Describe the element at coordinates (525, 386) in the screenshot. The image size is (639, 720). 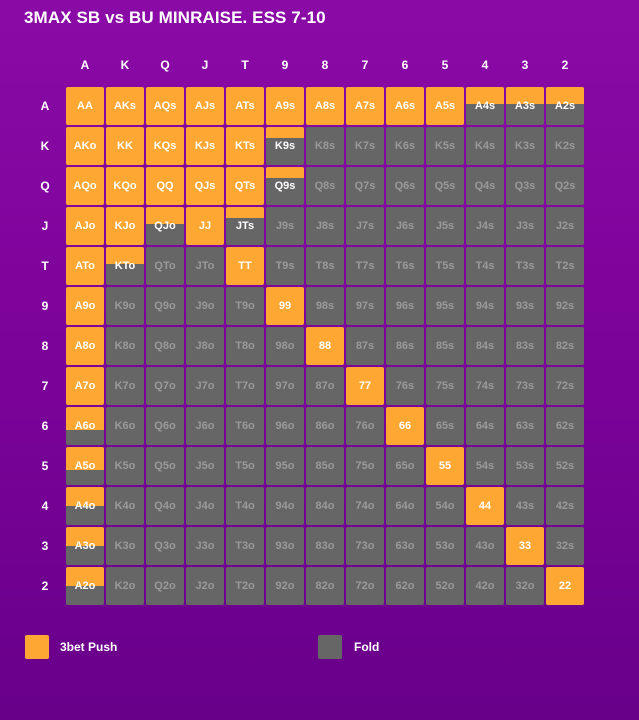
I see `hand-cell-73s: 73s` at that location.